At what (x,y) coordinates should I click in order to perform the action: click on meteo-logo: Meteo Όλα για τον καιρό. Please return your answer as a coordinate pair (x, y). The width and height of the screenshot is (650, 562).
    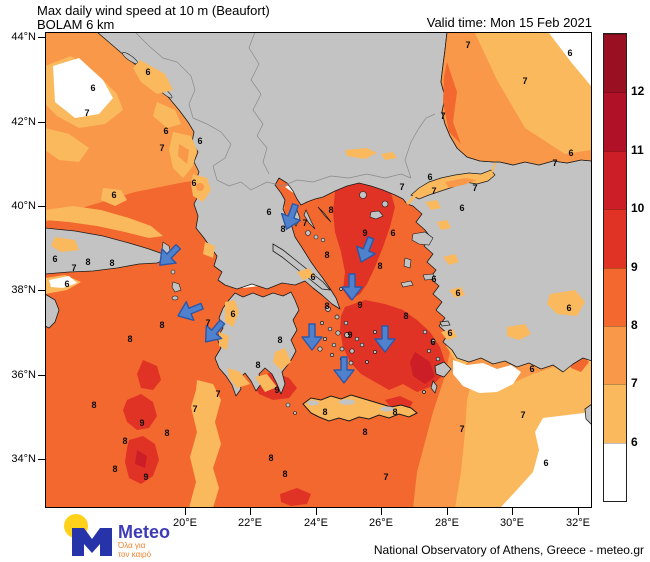
    Looking at the image, I should click on (122, 537).